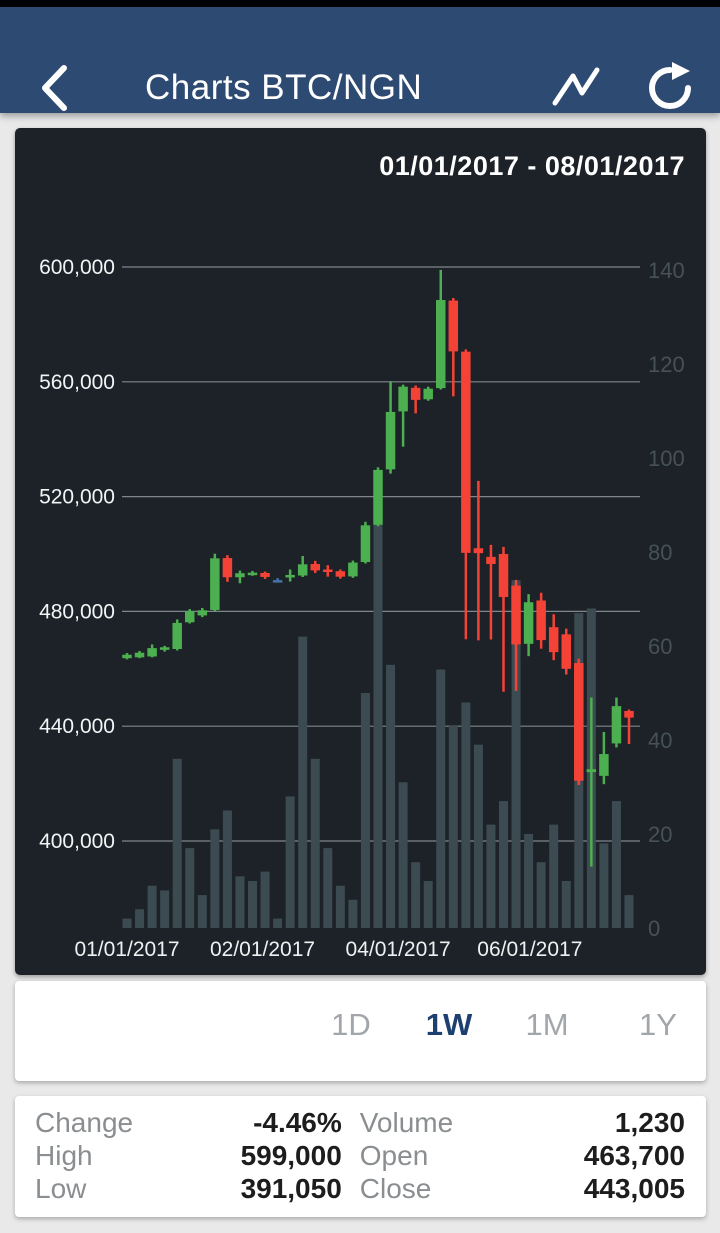  I want to click on x-axis-label: 06/01/2017, so click(529, 949).